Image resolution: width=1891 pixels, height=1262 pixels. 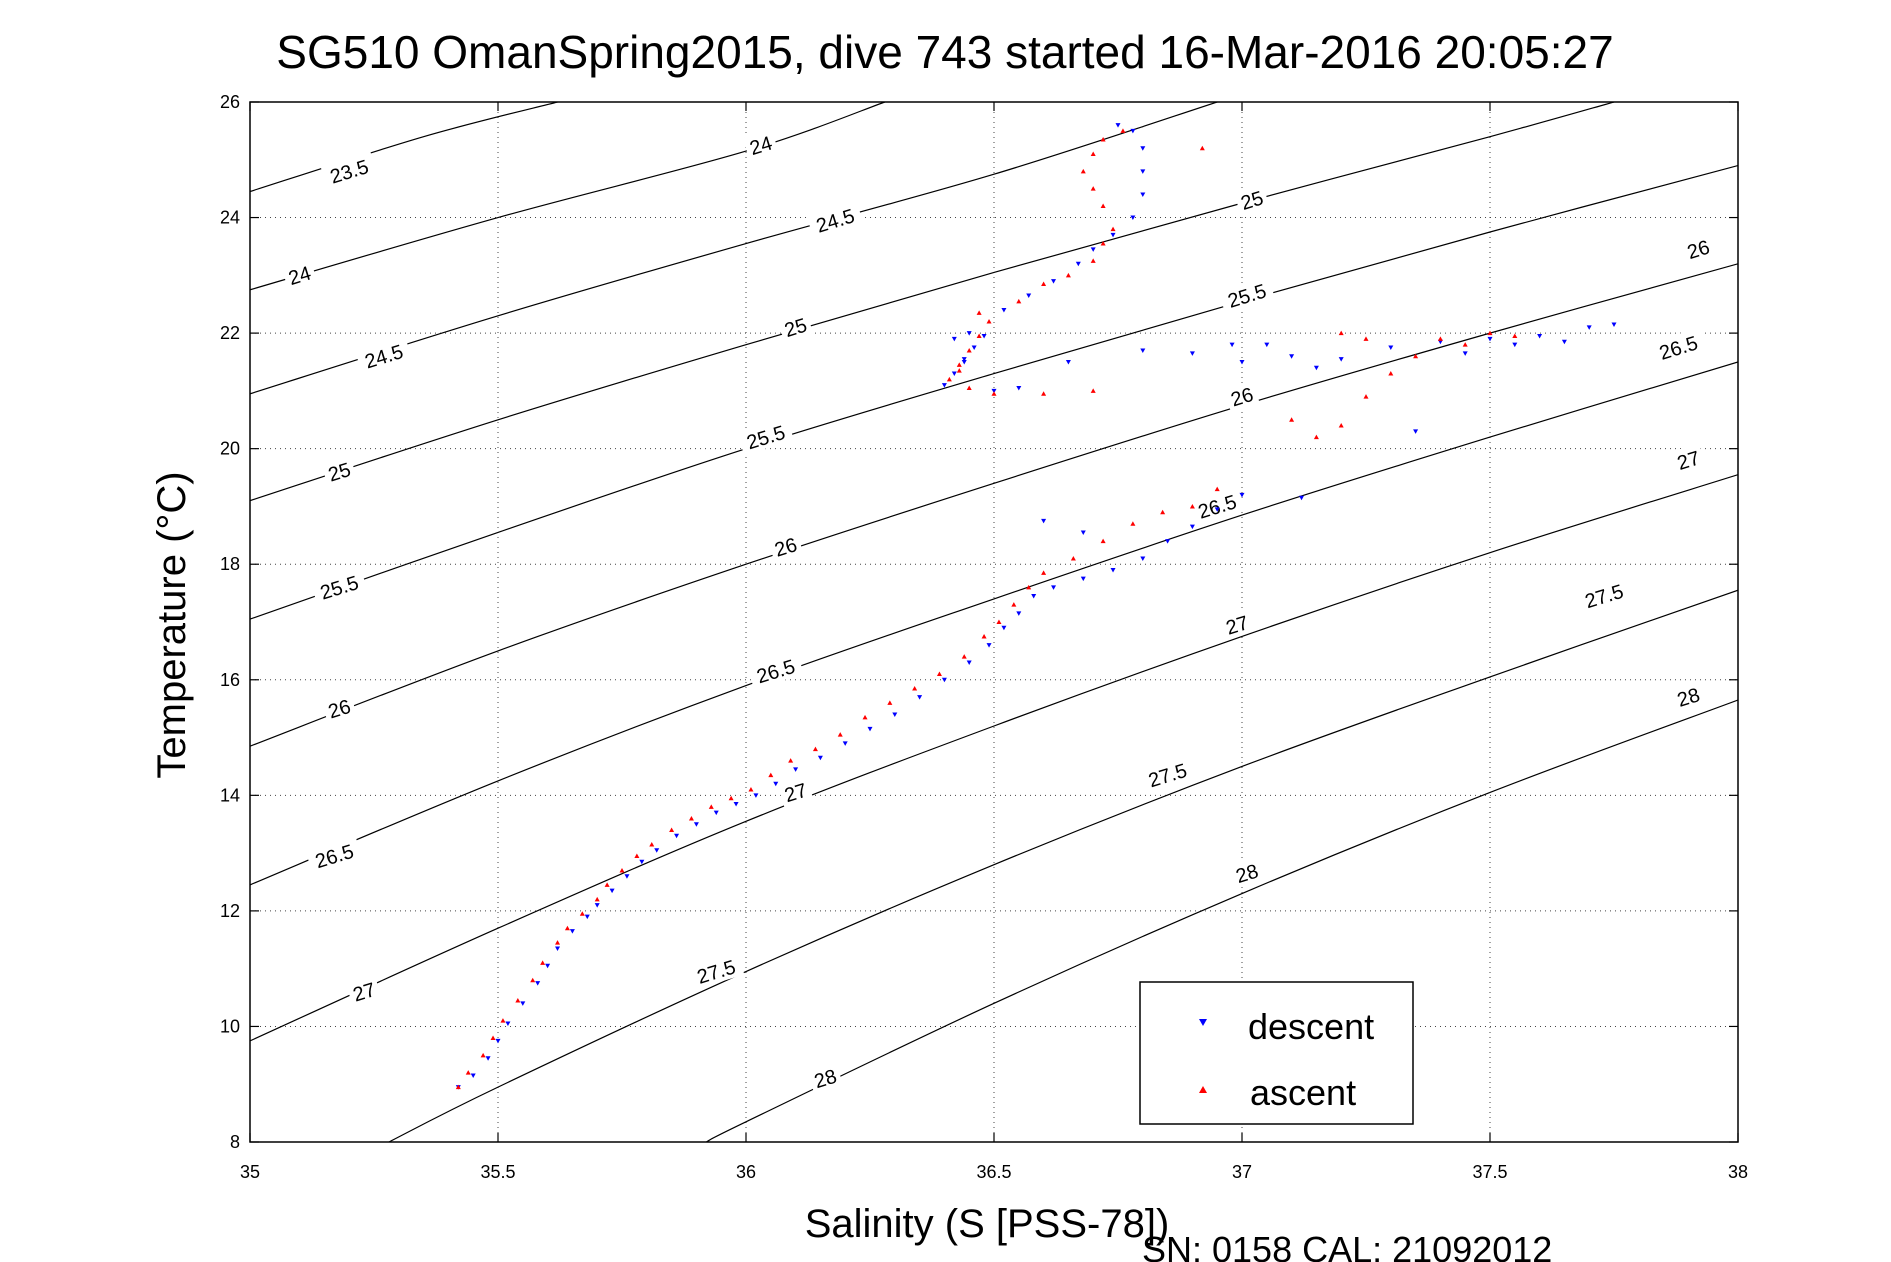 I want to click on contour-label: 26.5, so click(x=1678, y=346).